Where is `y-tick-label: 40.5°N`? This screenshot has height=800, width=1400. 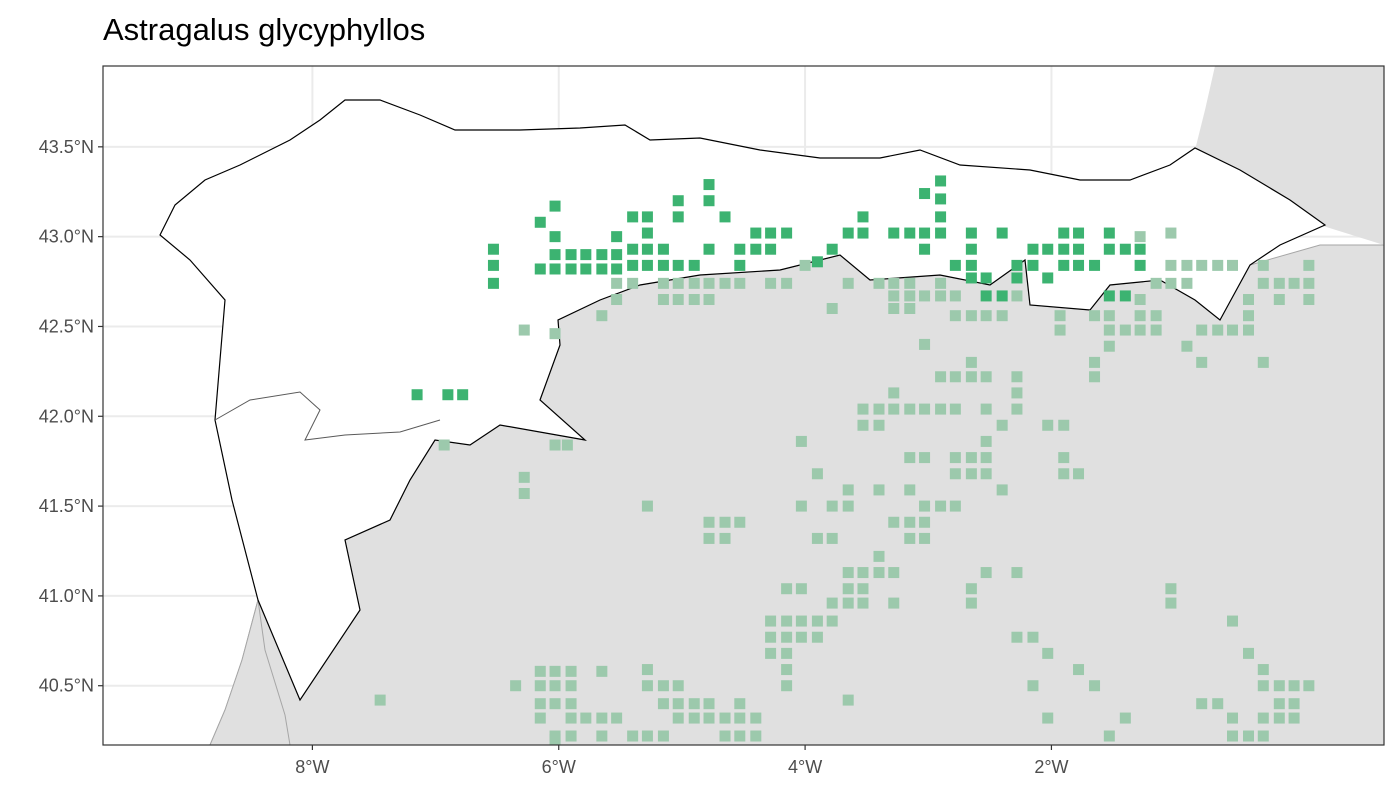 y-tick-label: 40.5°N is located at coordinates (66, 686).